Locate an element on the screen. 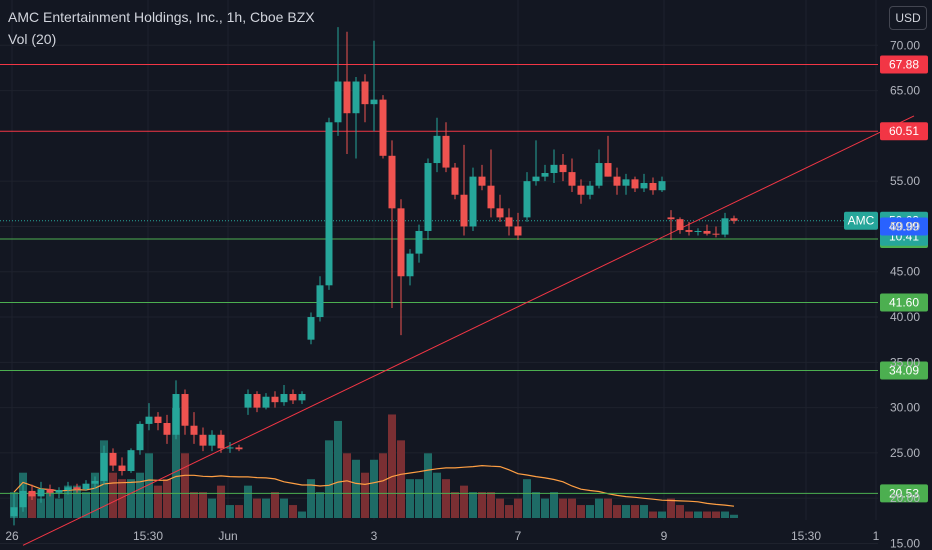 This screenshot has width=932, height=550. y-tick-label: 20.00 is located at coordinates (905, 498).